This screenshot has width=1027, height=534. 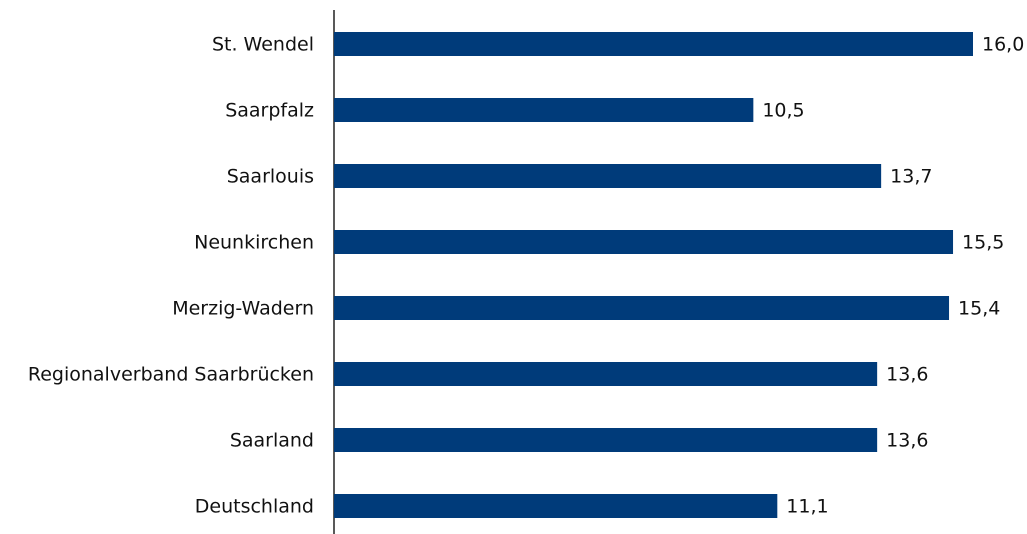 I want to click on category-label: Deutschland, so click(x=254, y=507).